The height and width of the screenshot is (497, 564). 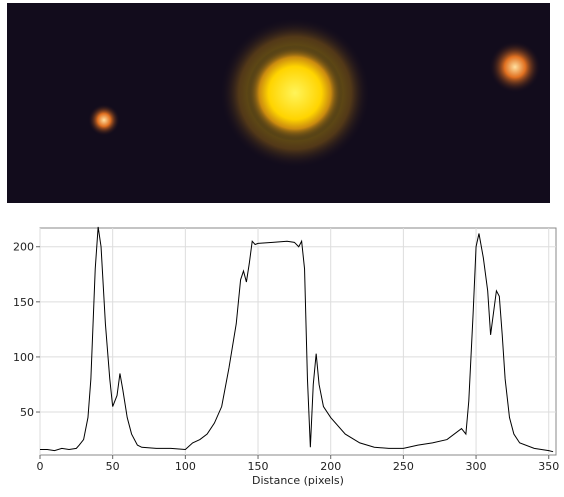 I want to click on y-tick-label: 50, so click(x=27, y=412).